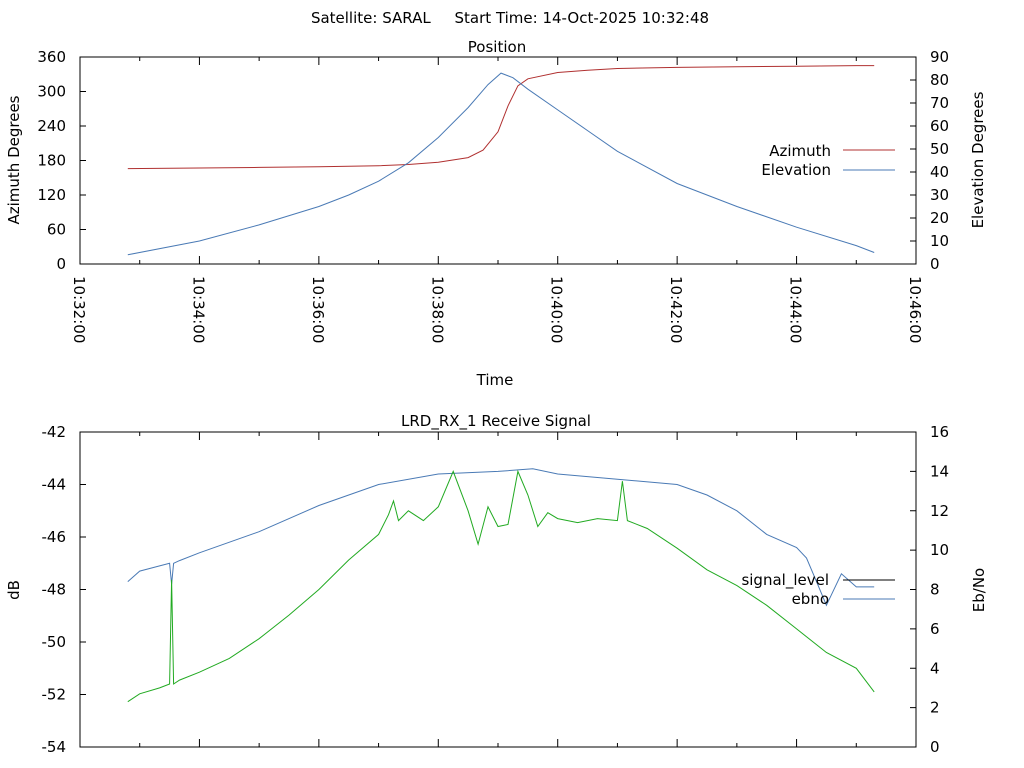 Image resolution: width=1024 pixels, height=768 pixels. Describe the element at coordinates (935, 668) in the screenshot. I see `y2-tick-label: 4` at that location.